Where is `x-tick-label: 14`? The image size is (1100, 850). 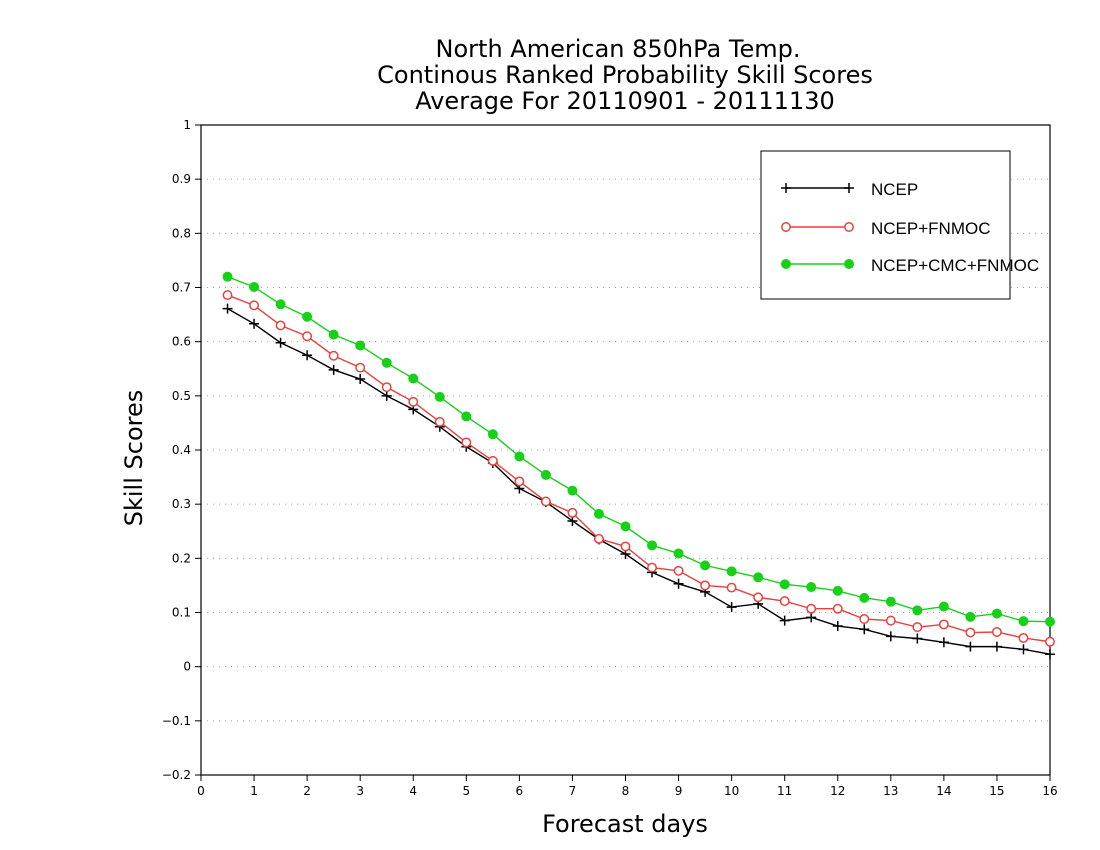 x-tick-label: 14 is located at coordinates (943, 791).